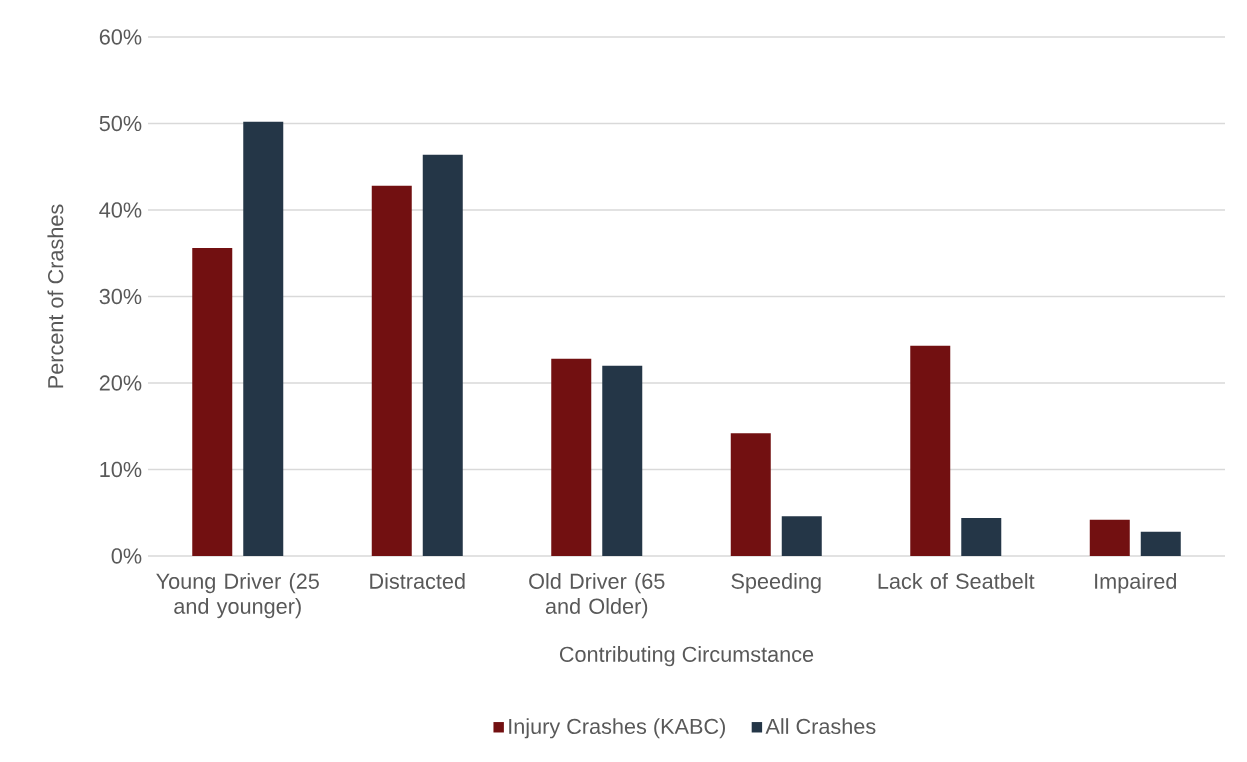 This screenshot has height=762, width=1247. What do you see at coordinates (686, 656) in the screenshot?
I see `x-axis-title: Contributing Circumstance` at bounding box center [686, 656].